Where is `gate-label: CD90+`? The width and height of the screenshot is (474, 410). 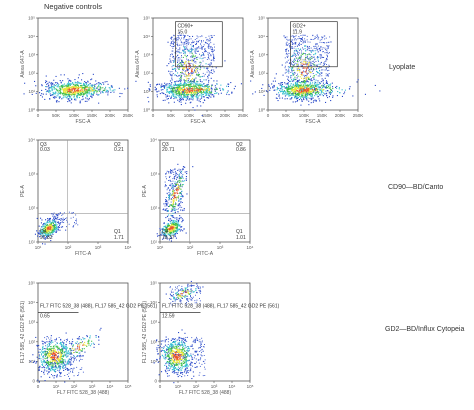 gate-label: CD90+ is located at coordinates (186, 27).